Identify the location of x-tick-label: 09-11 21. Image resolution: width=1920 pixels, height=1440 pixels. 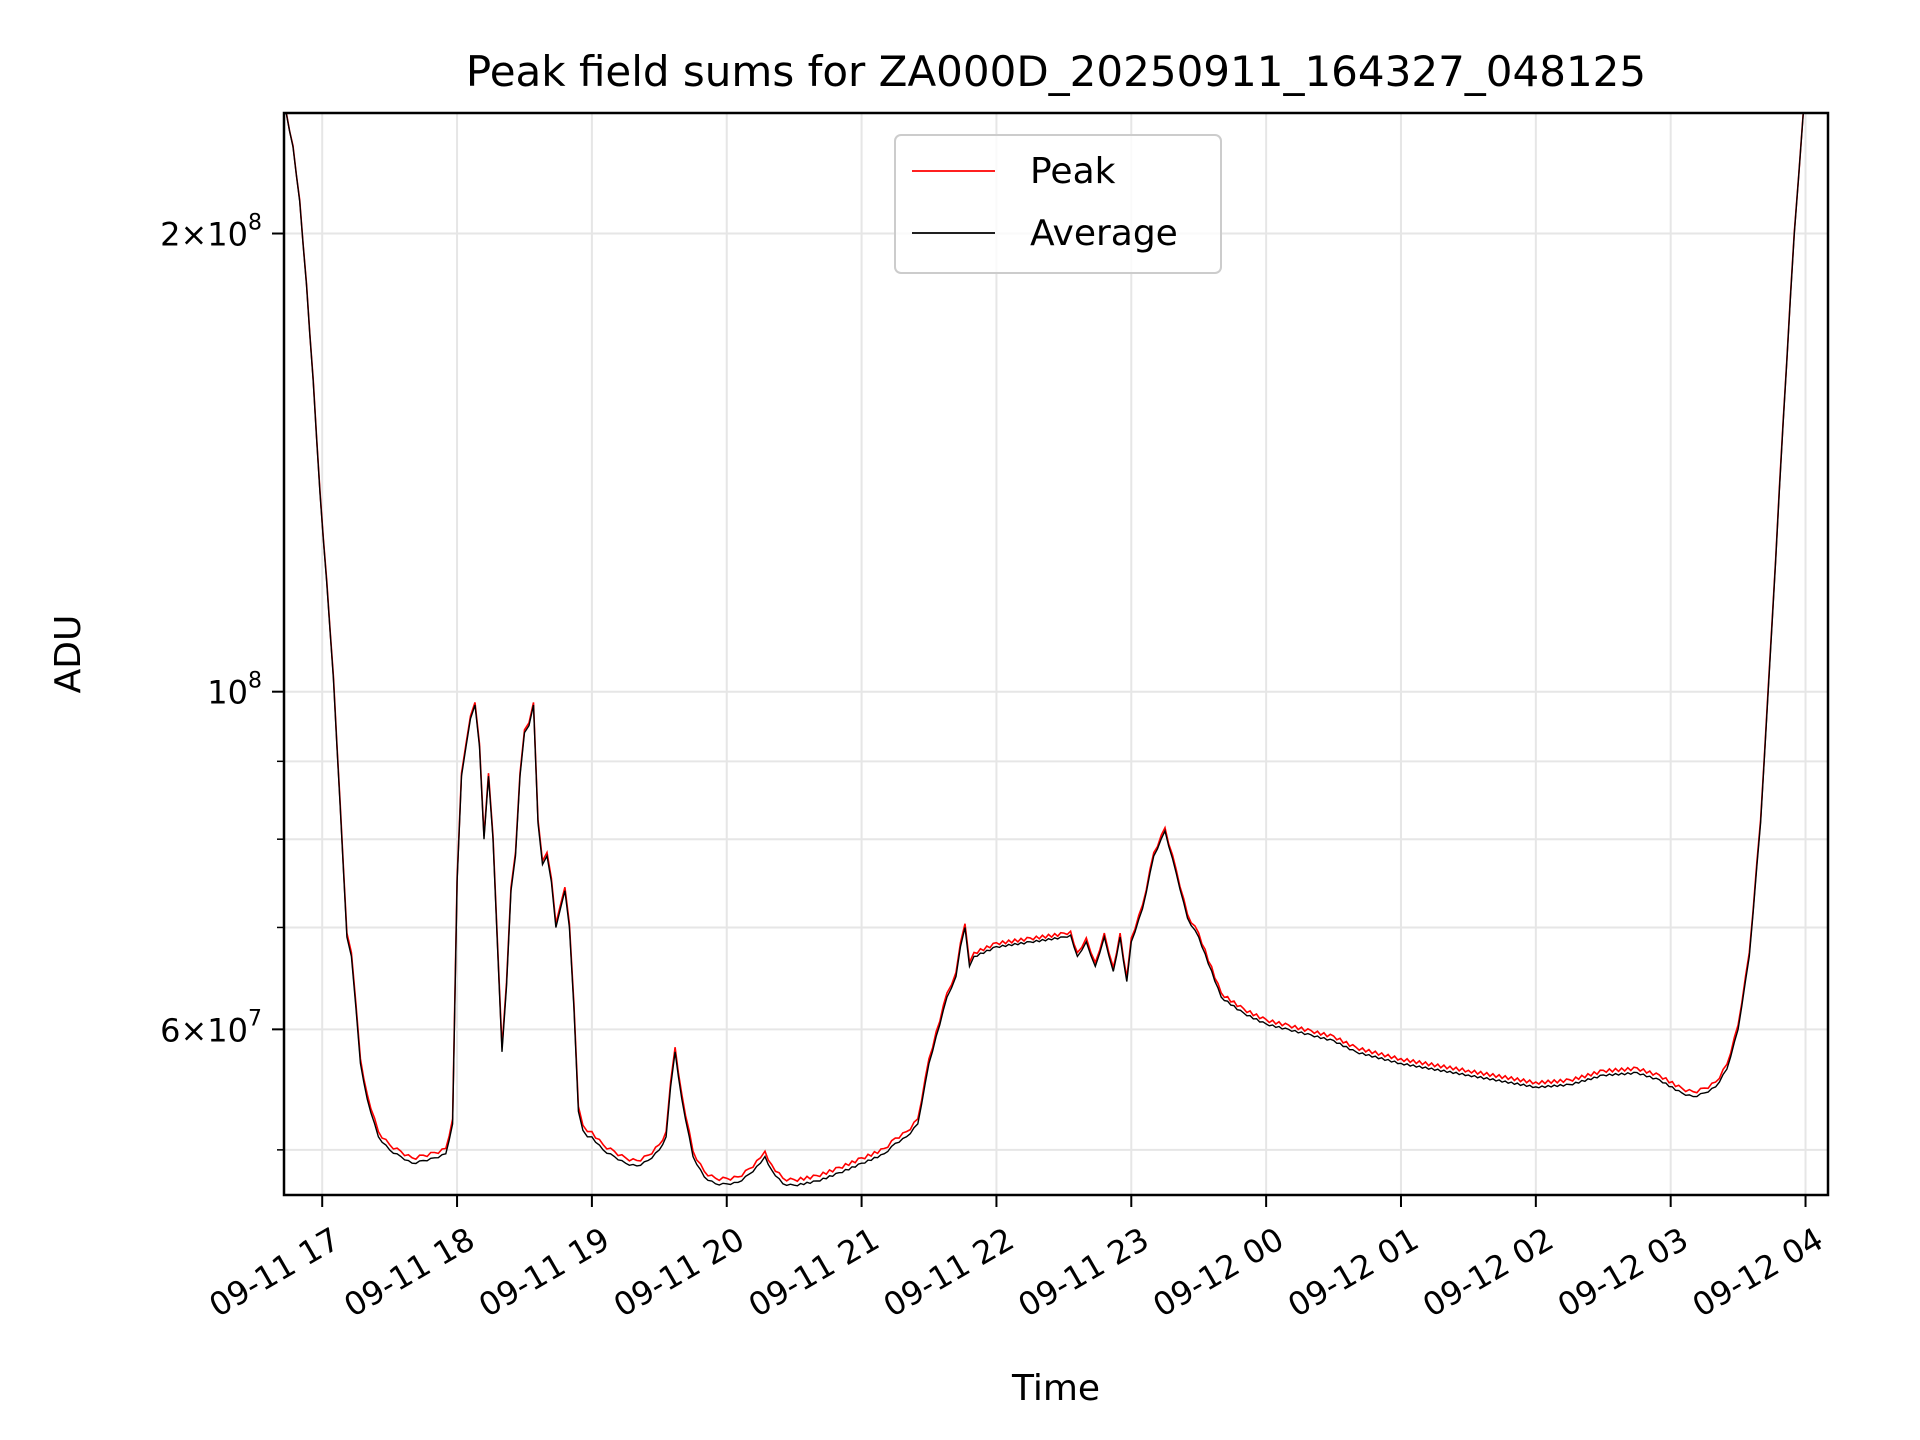
(814, 1272).